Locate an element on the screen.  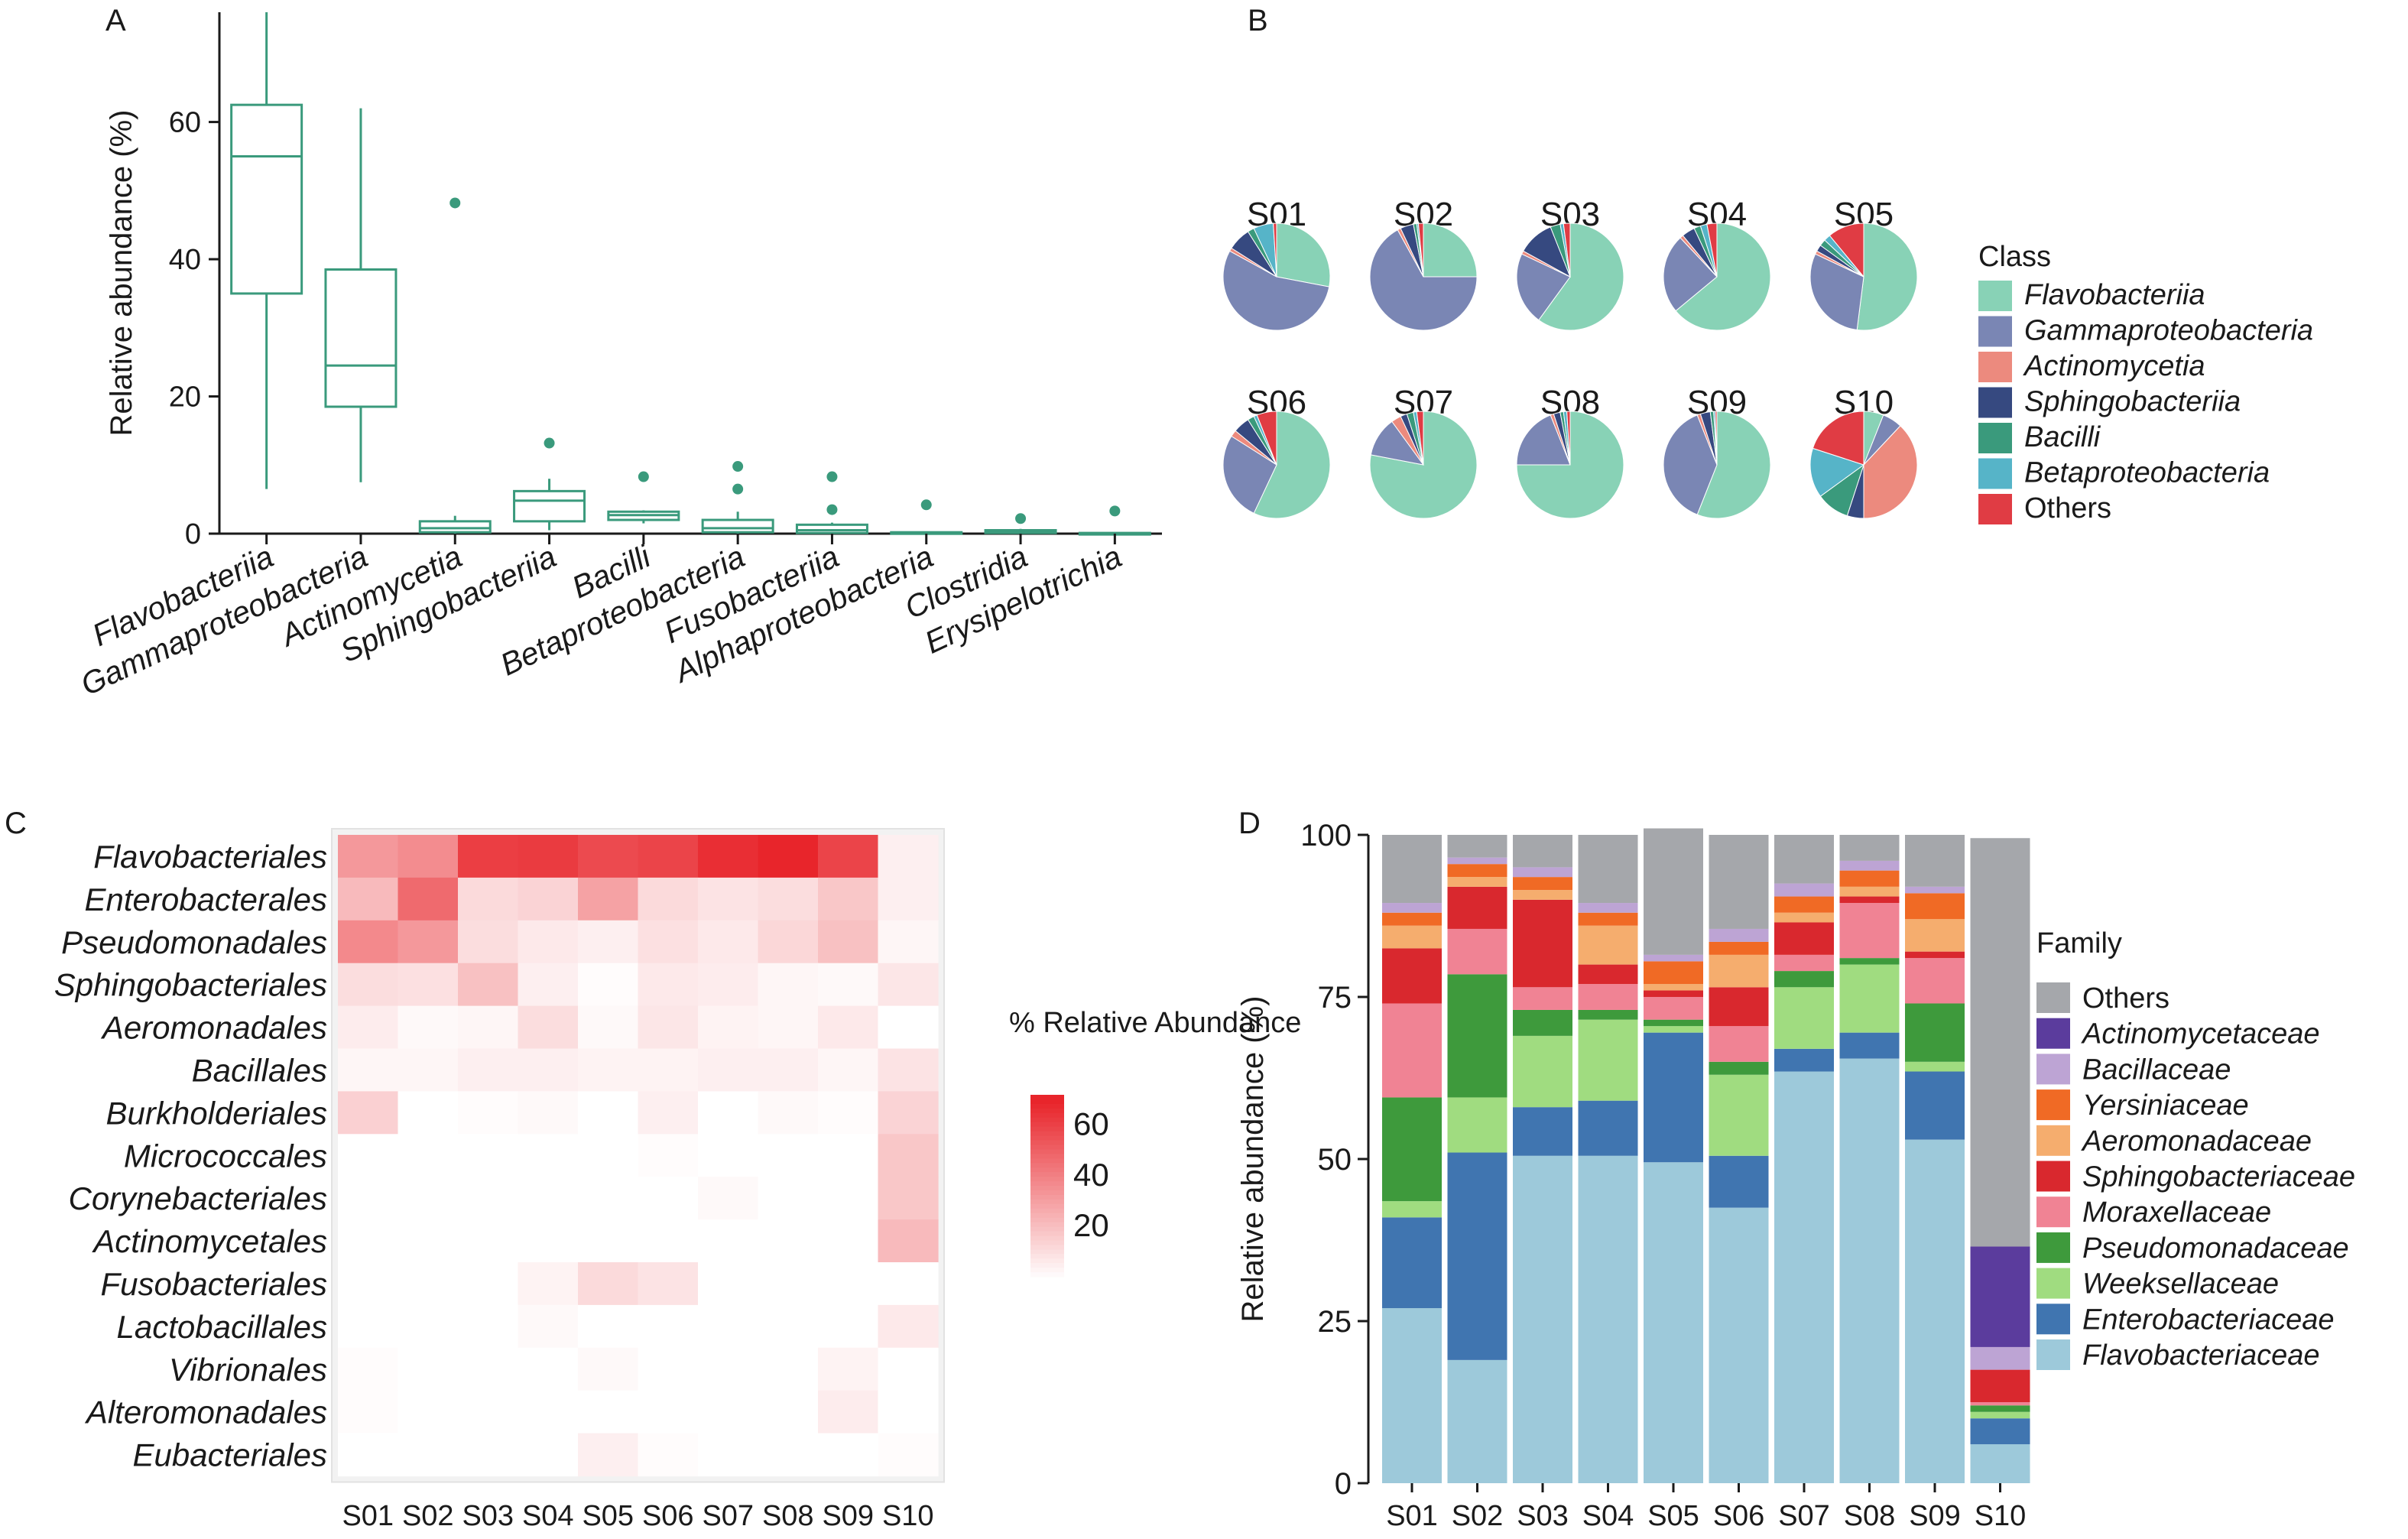
panel-letter-d: D is located at coordinates (1250, 824).